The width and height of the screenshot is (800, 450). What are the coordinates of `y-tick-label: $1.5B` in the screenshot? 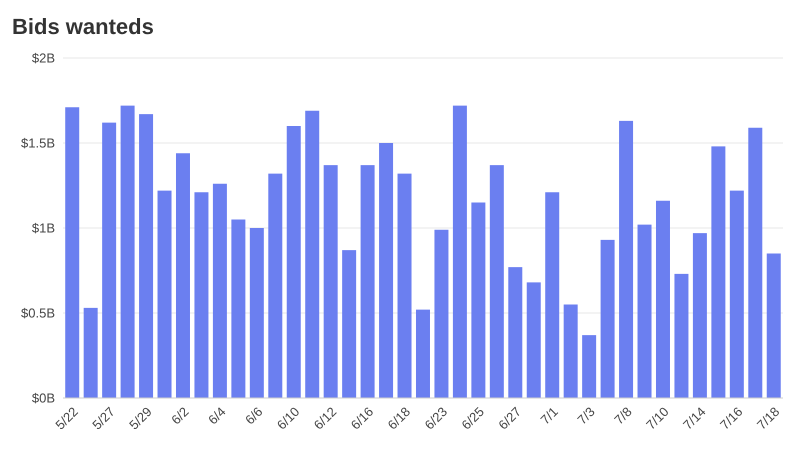 It's located at (38, 143).